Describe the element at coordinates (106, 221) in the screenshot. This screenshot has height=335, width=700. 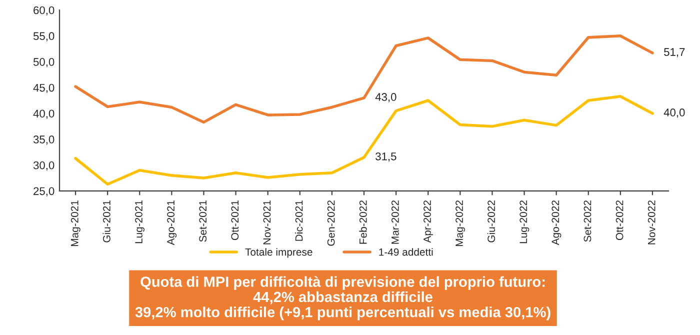
I see `x-tick-label: Giu-2021` at that location.